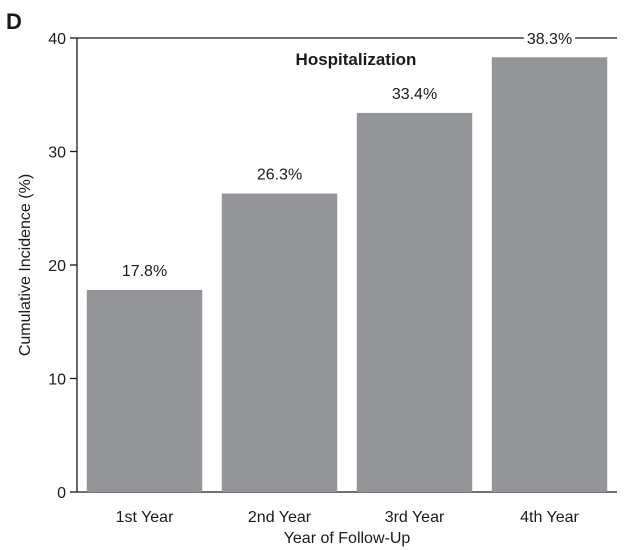  Describe the element at coordinates (348, 517) in the screenshot. I see `x-category-labels: 1st Year 2nd Year 3rd Year 4th Year` at that location.